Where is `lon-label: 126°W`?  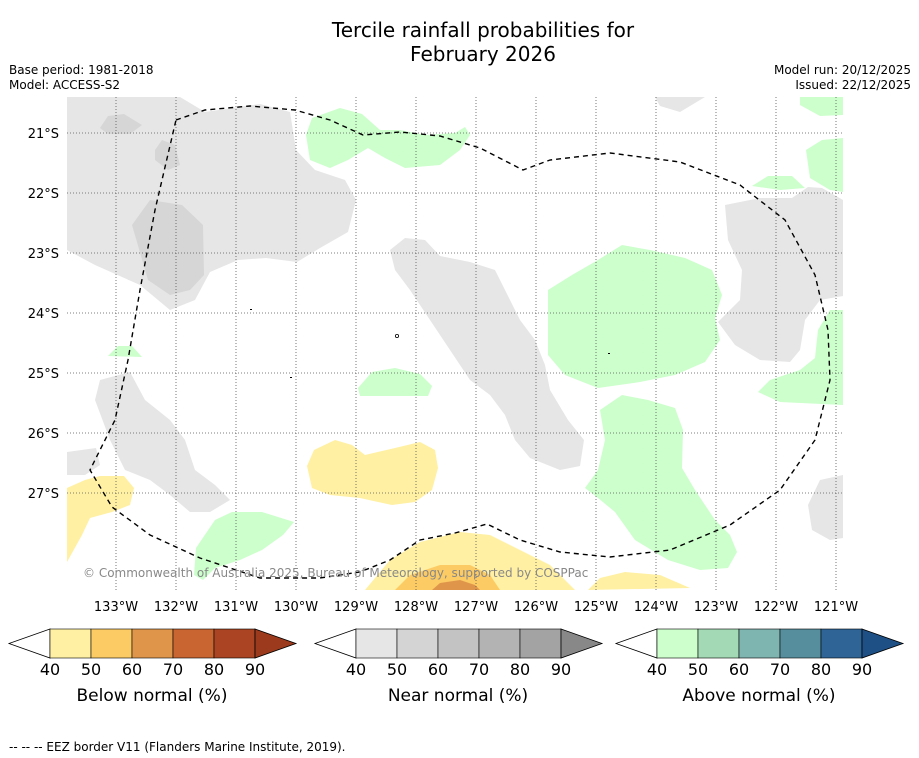 lon-label: 126°W is located at coordinates (536, 607).